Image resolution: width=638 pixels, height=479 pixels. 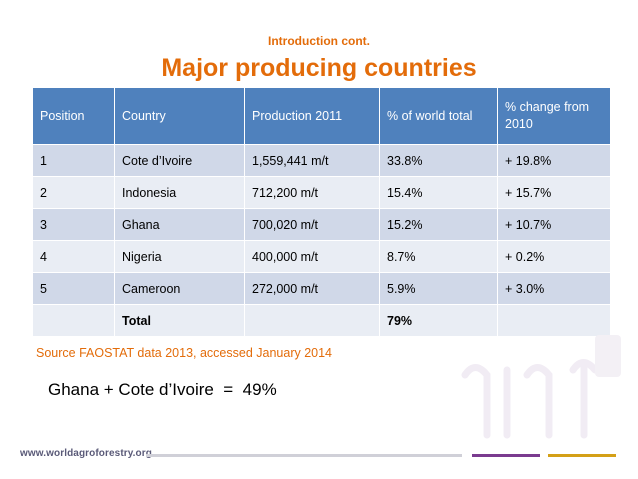 What do you see at coordinates (438, 192) in the screenshot?
I see `cell-world-share: 15.4%` at bounding box center [438, 192].